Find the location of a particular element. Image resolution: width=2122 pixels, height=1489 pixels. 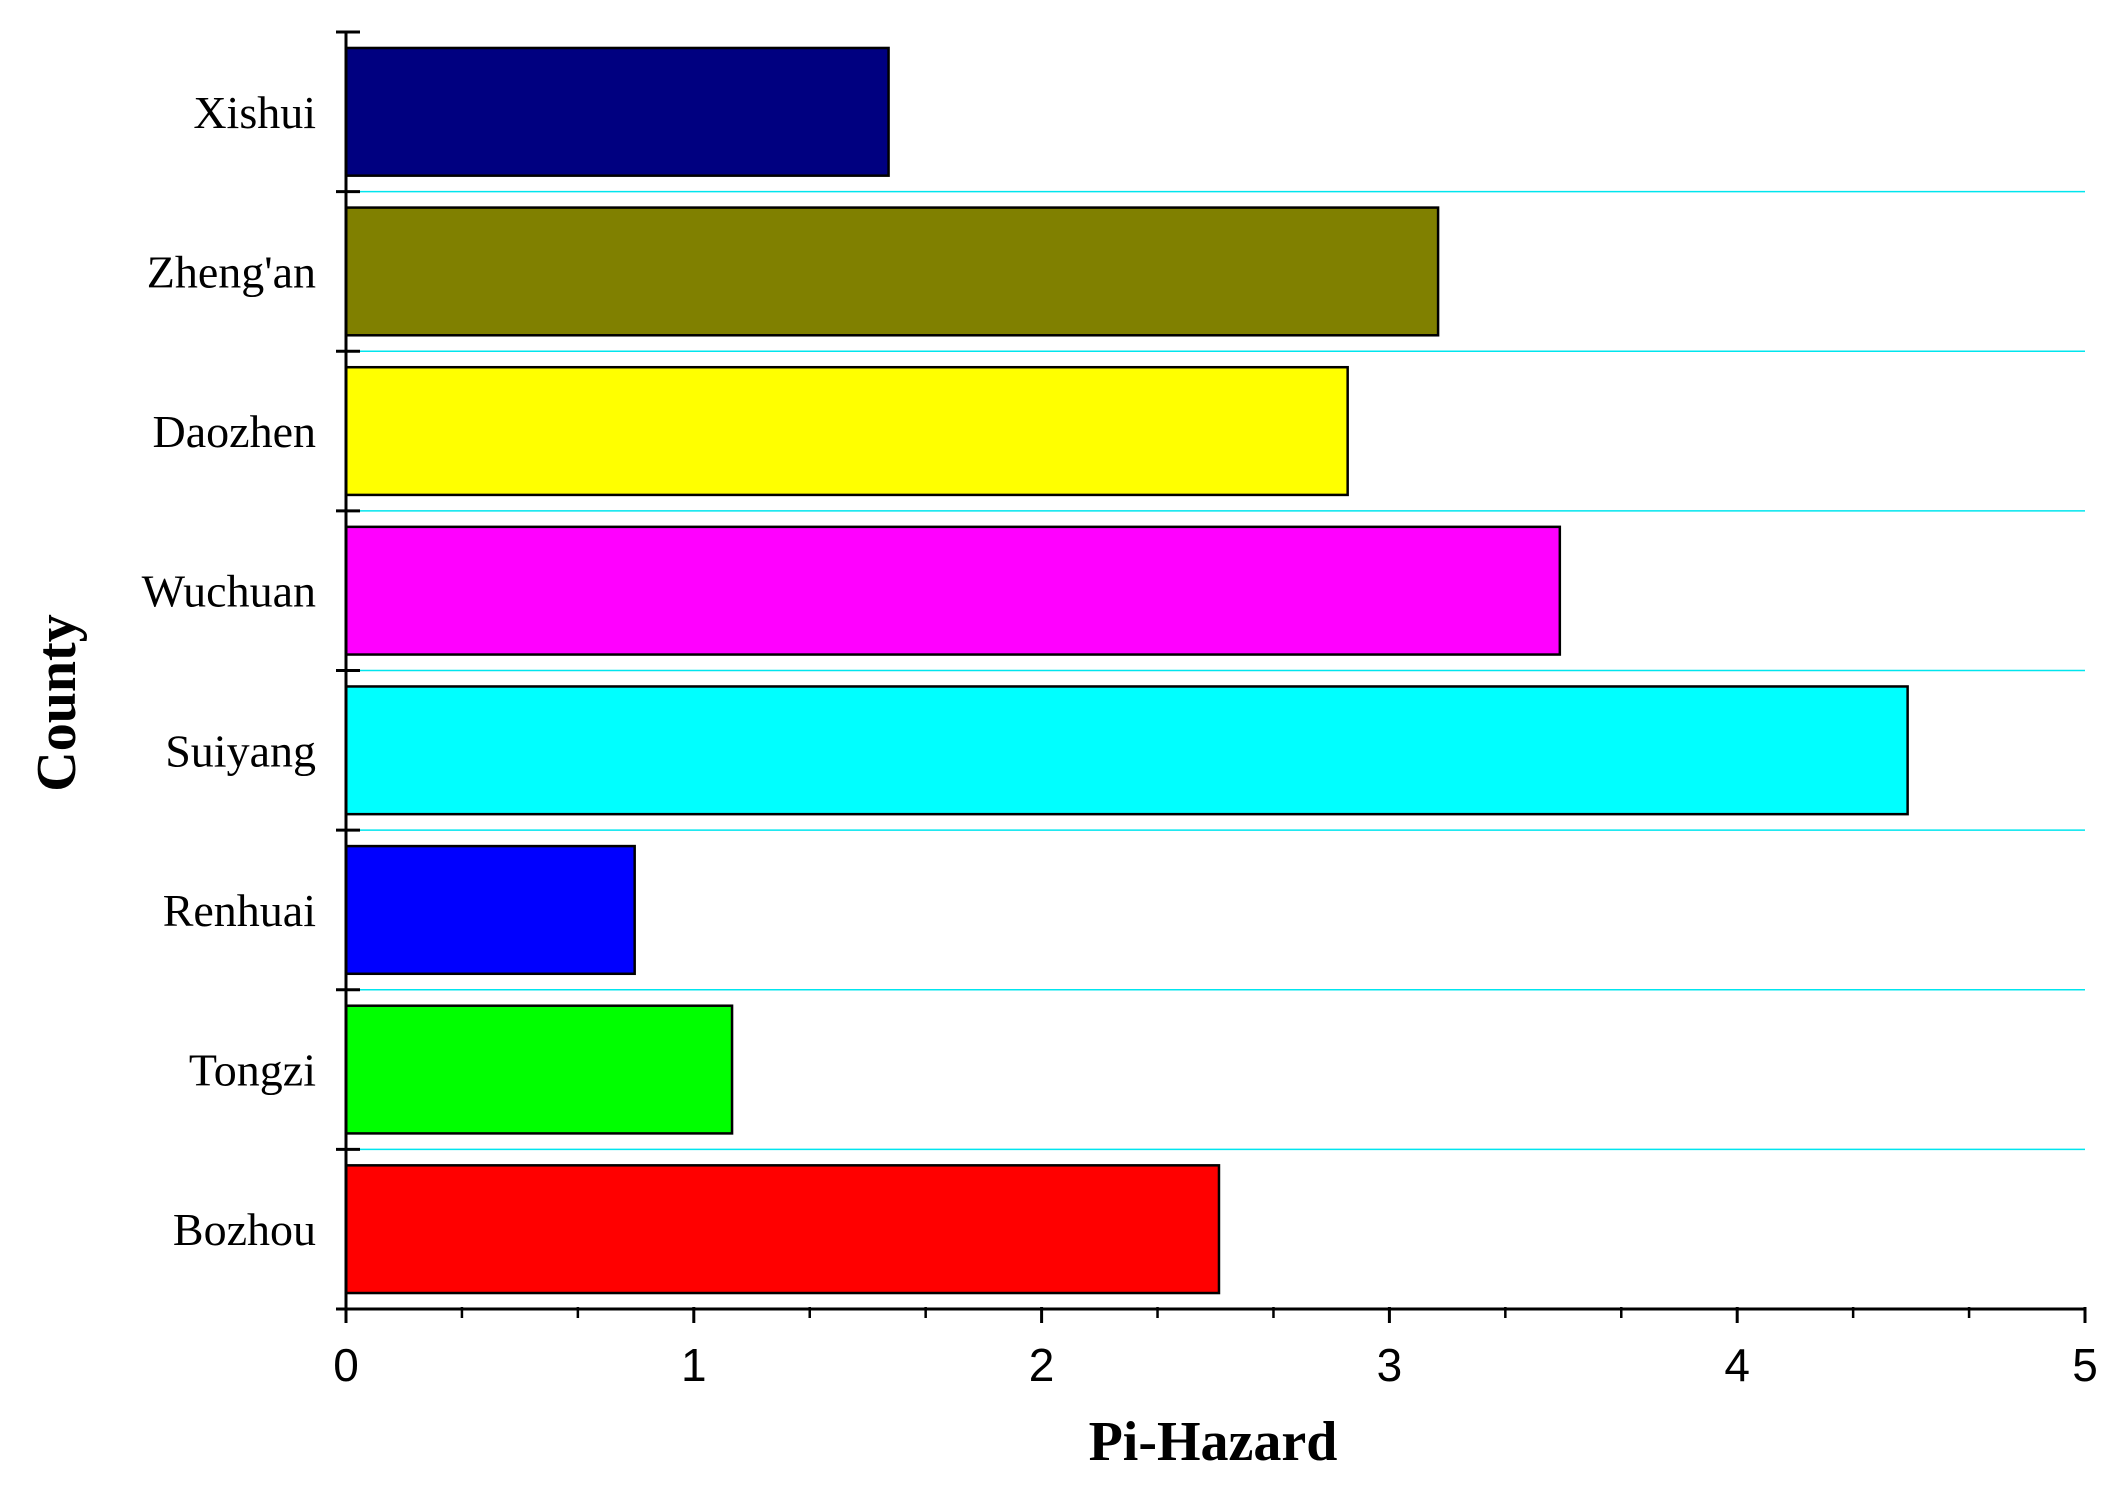

x-tick-label: 3 is located at coordinates (1390, 1365).